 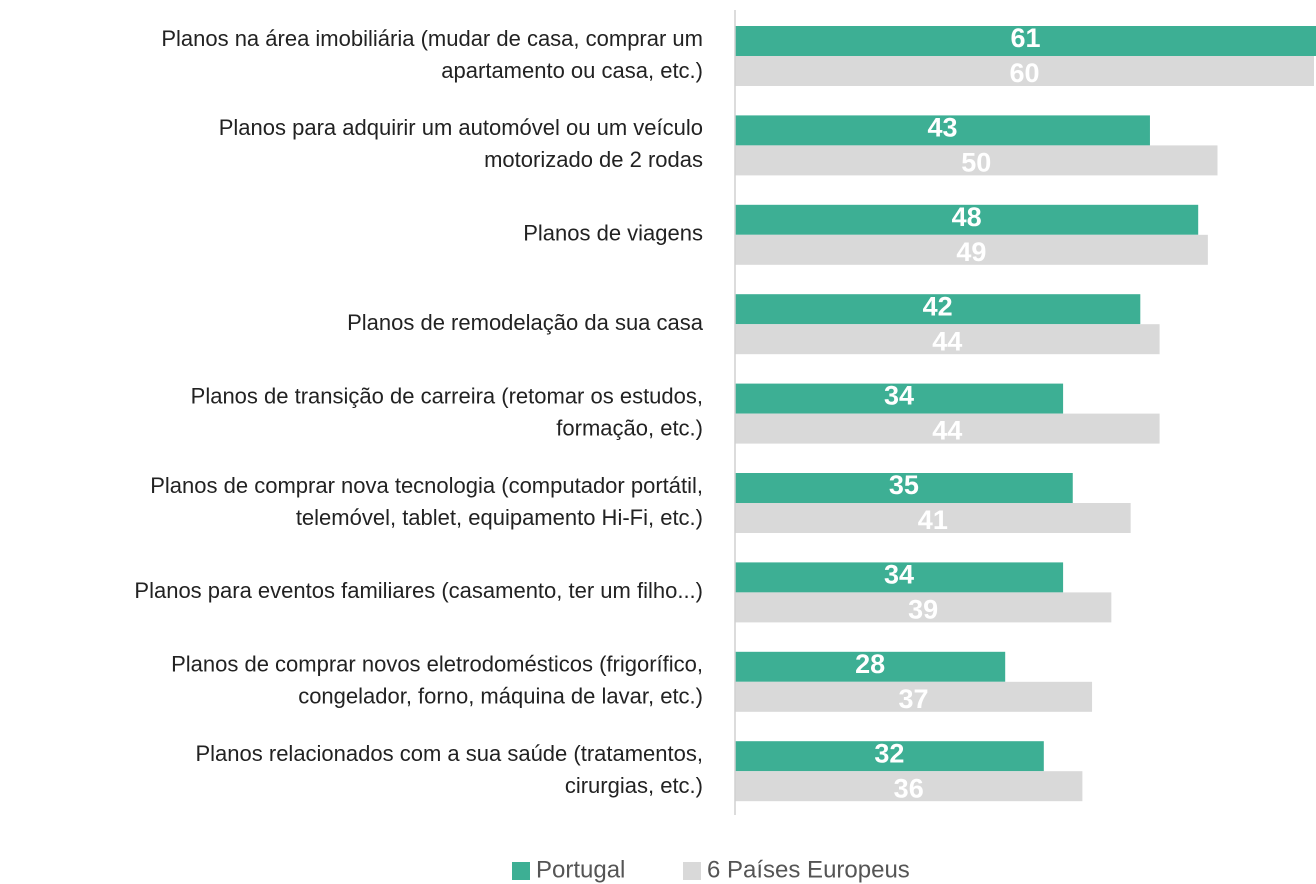 What do you see at coordinates (904, 485) in the screenshot?
I see `value-label: 35` at bounding box center [904, 485].